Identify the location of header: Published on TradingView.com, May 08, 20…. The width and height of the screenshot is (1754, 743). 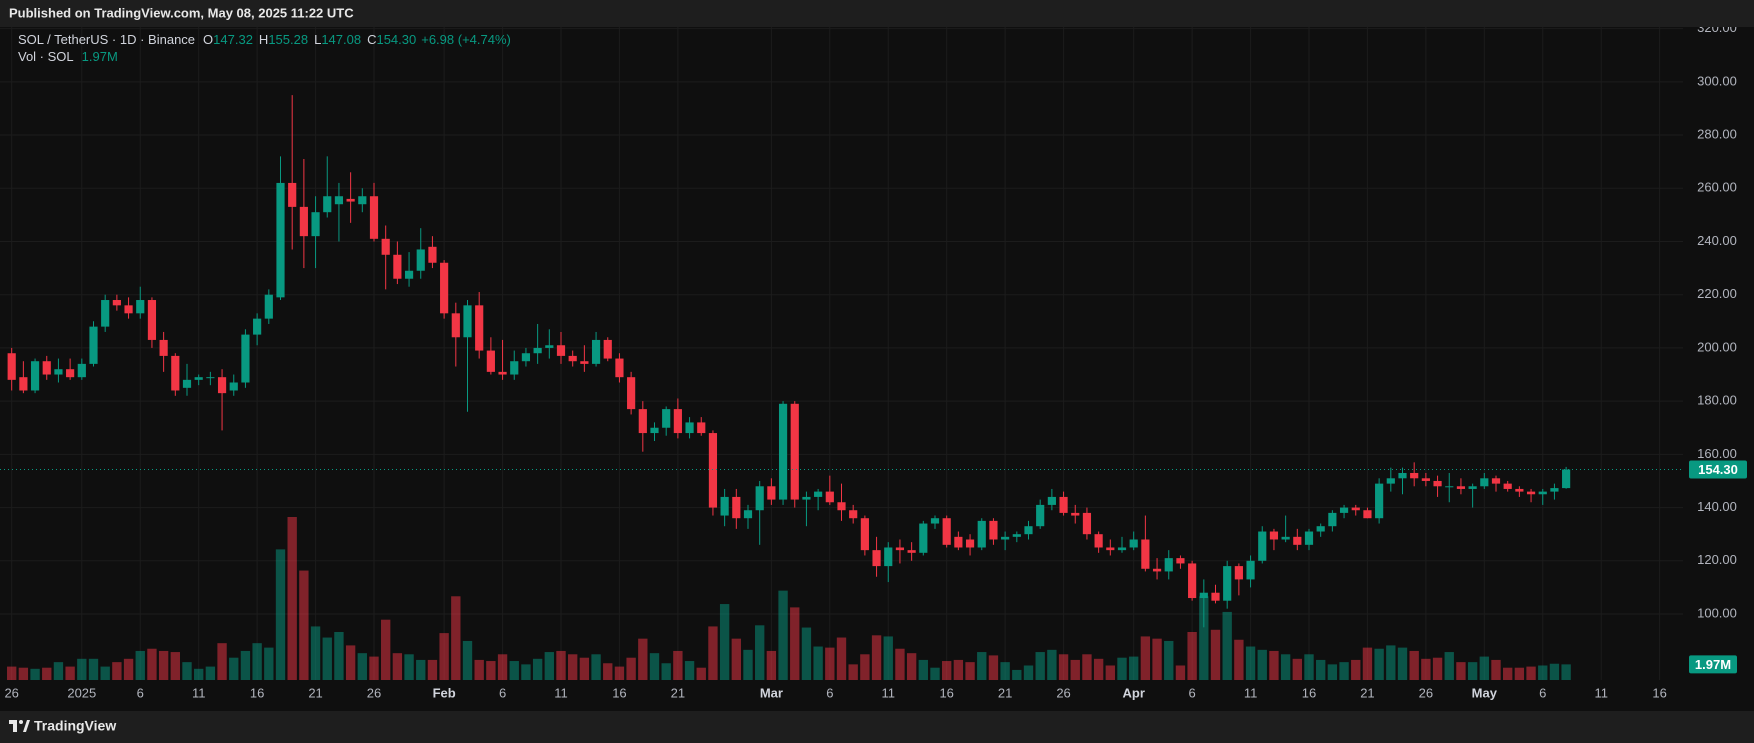
(181, 12).